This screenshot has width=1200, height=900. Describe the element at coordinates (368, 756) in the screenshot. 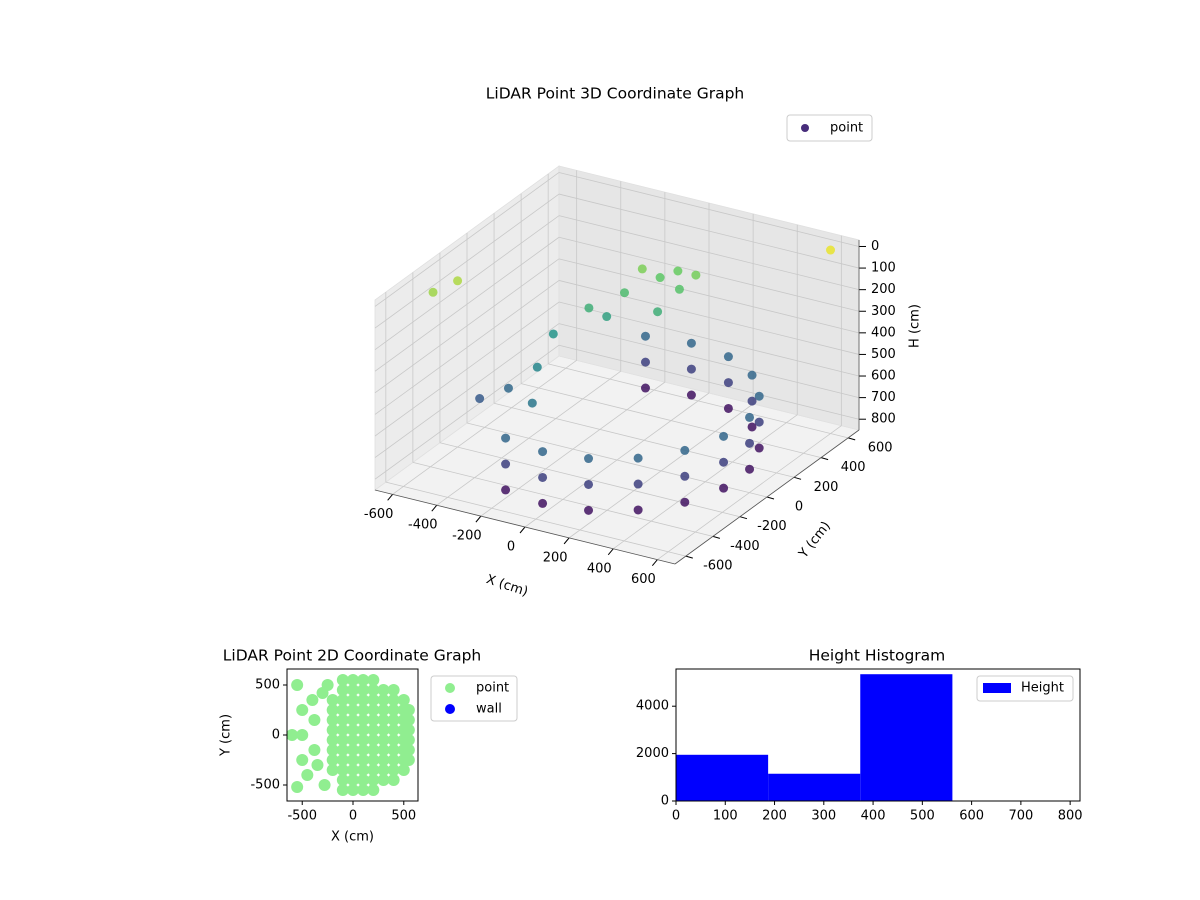

I see `plot-2d: -500 0 500 -500 0 500 X (cm) Y (cm) point wall` at that location.